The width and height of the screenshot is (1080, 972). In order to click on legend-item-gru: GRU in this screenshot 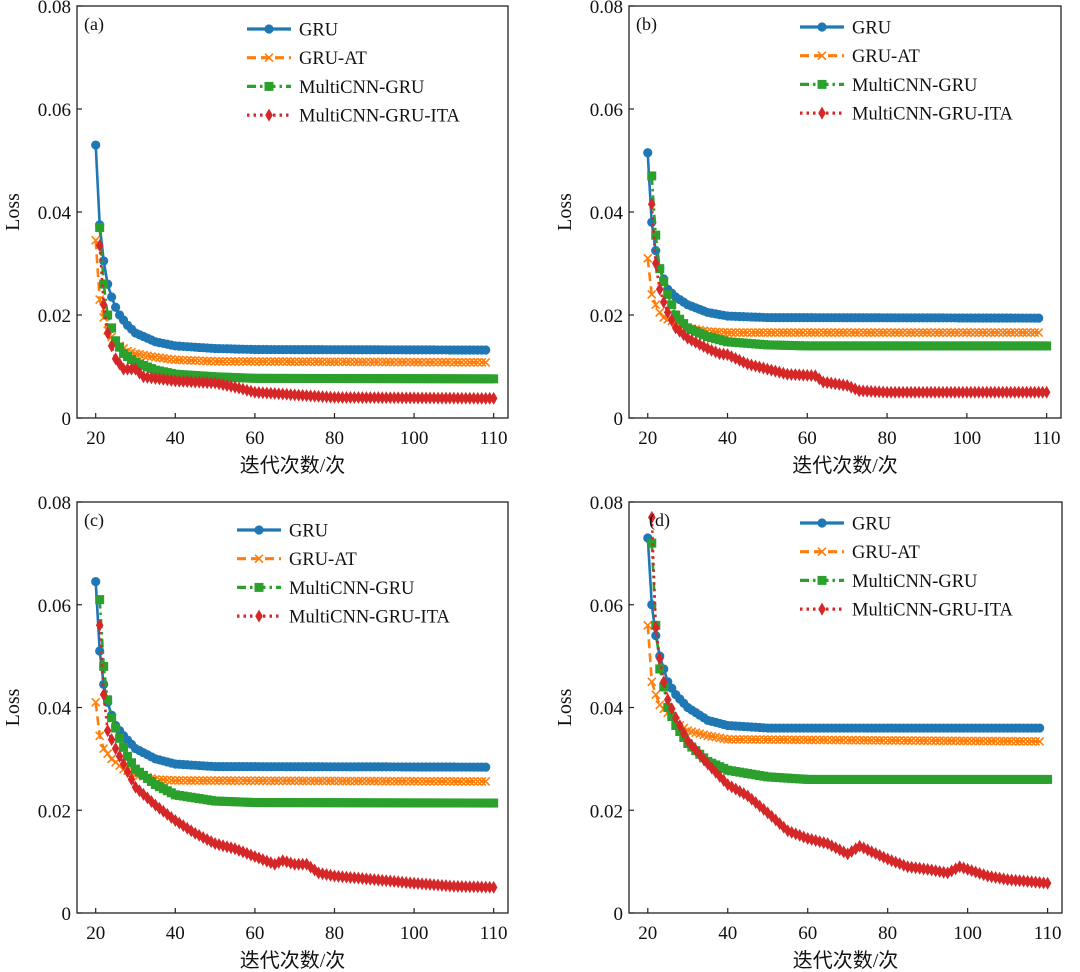, I will do `click(845, 525)`.